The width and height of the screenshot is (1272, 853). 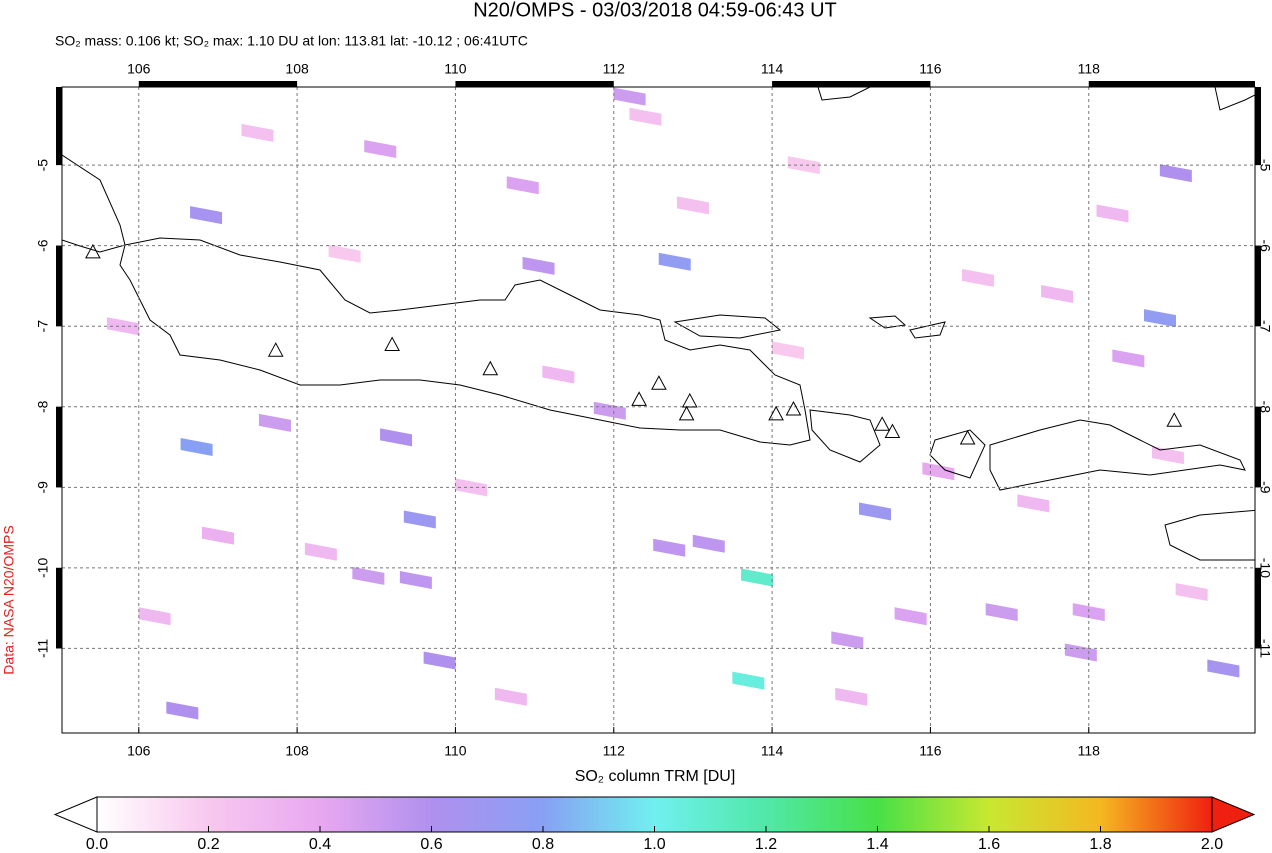 I want to click on x-tick-label-bottom: 116, so click(x=930, y=751).